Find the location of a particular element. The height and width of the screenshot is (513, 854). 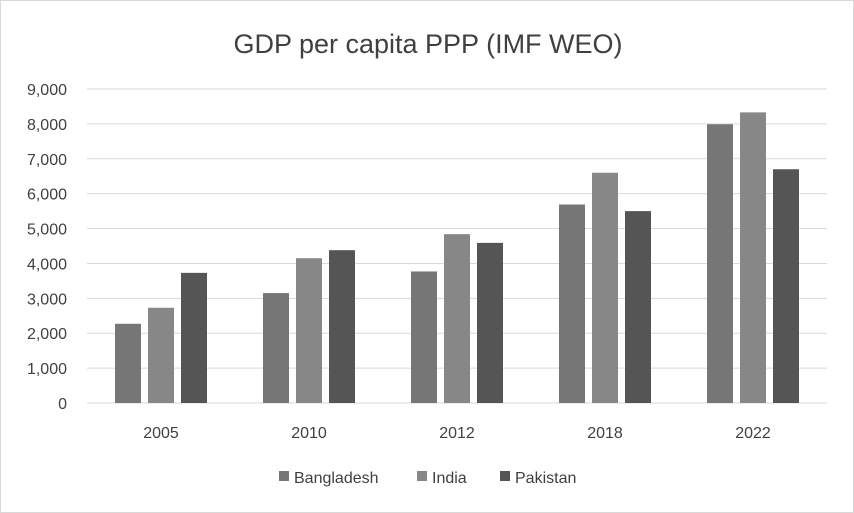

y-tick-label: 4,000 is located at coordinates (47, 264).